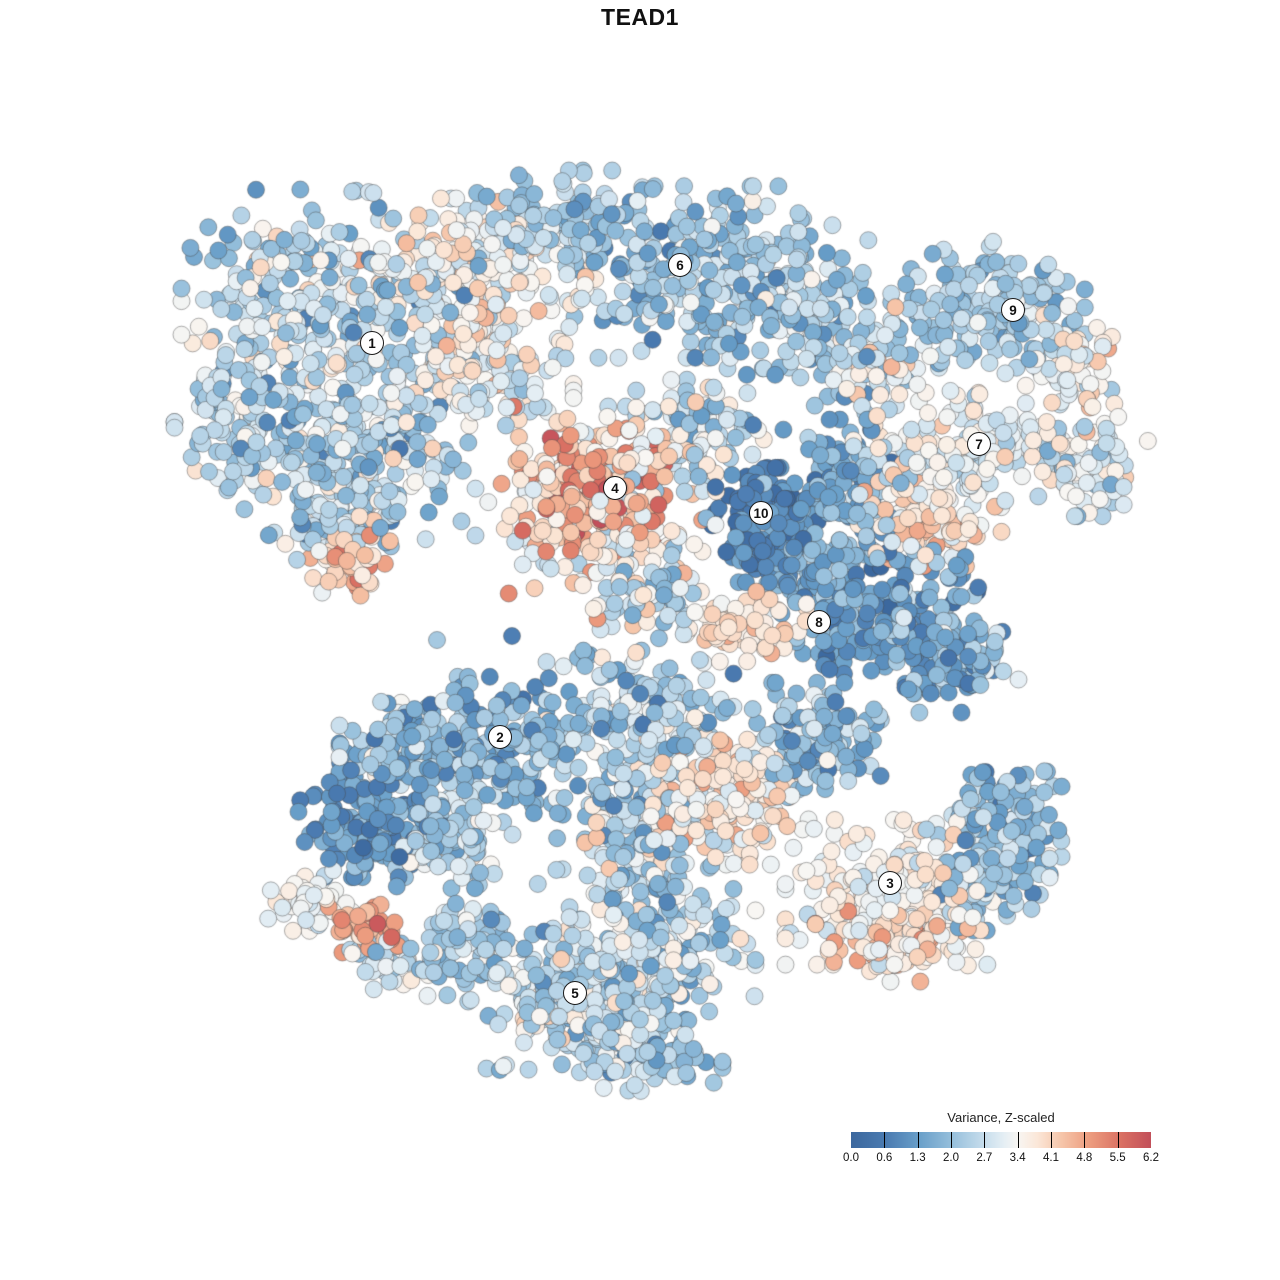  What do you see at coordinates (979, 444) in the screenshot?
I see `cluster-label-7: 7` at bounding box center [979, 444].